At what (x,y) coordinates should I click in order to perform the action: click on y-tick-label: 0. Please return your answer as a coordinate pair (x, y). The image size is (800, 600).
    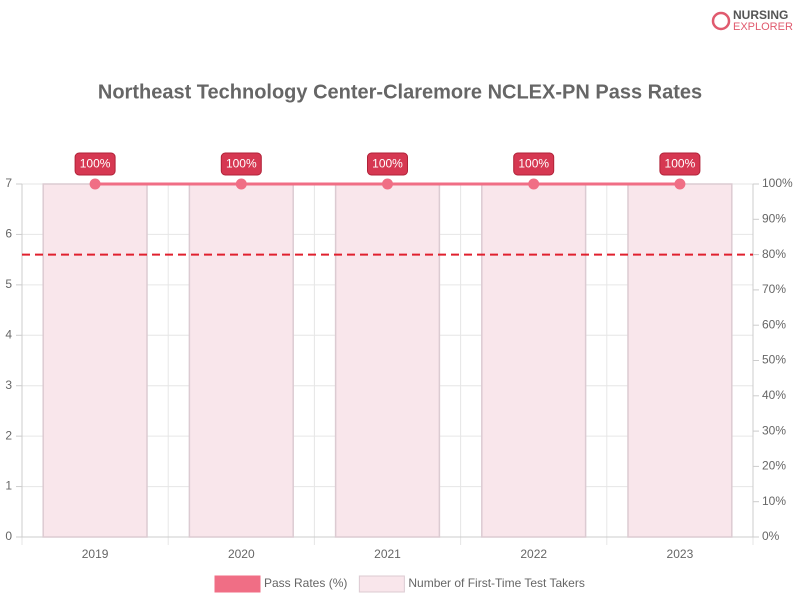
    Looking at the image, I should click on (8, 536).